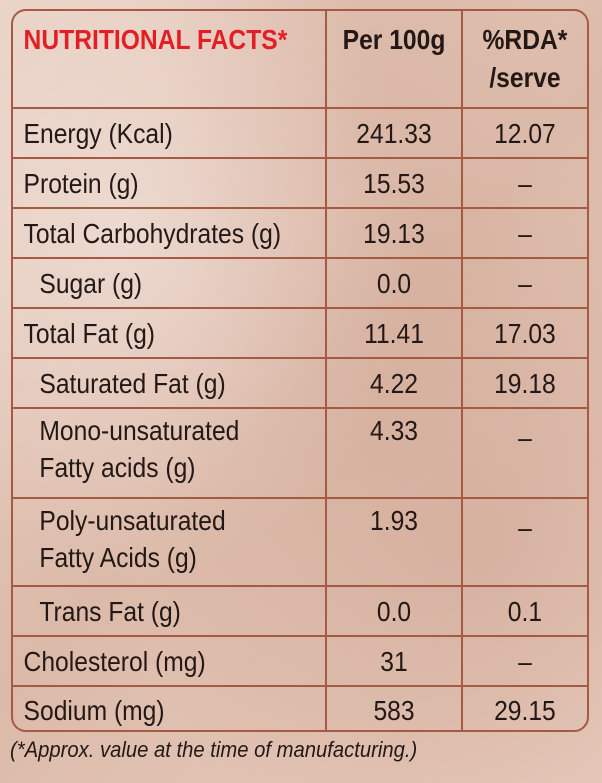 The image size is (602, 783). Describe the element at coordinates (394, 60) in the screenshot. I see `per-100g-header: Per 100g` at that location.